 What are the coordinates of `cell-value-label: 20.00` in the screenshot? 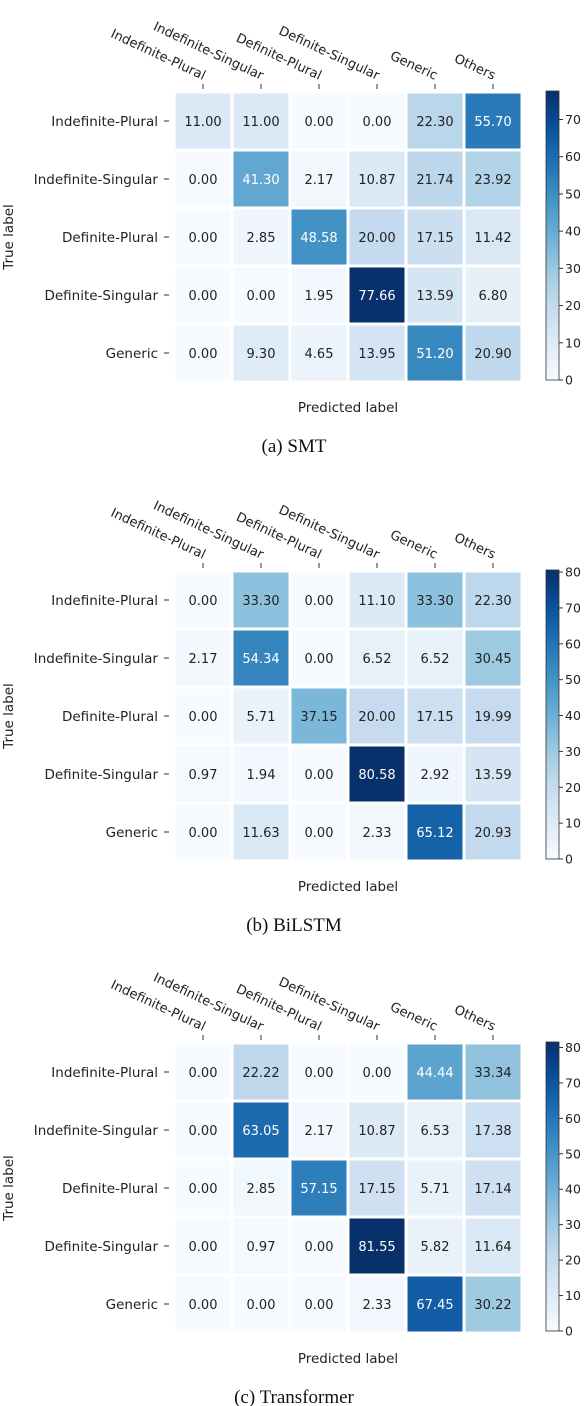 It's located at (376, 717).